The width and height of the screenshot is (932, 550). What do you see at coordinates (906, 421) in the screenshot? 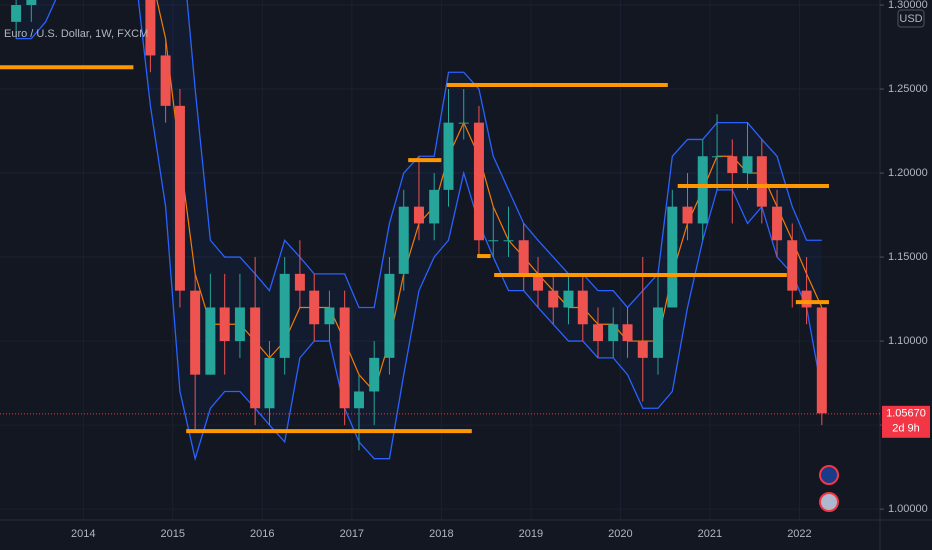
I see `last-price-box` at bounding box center [906, 421].